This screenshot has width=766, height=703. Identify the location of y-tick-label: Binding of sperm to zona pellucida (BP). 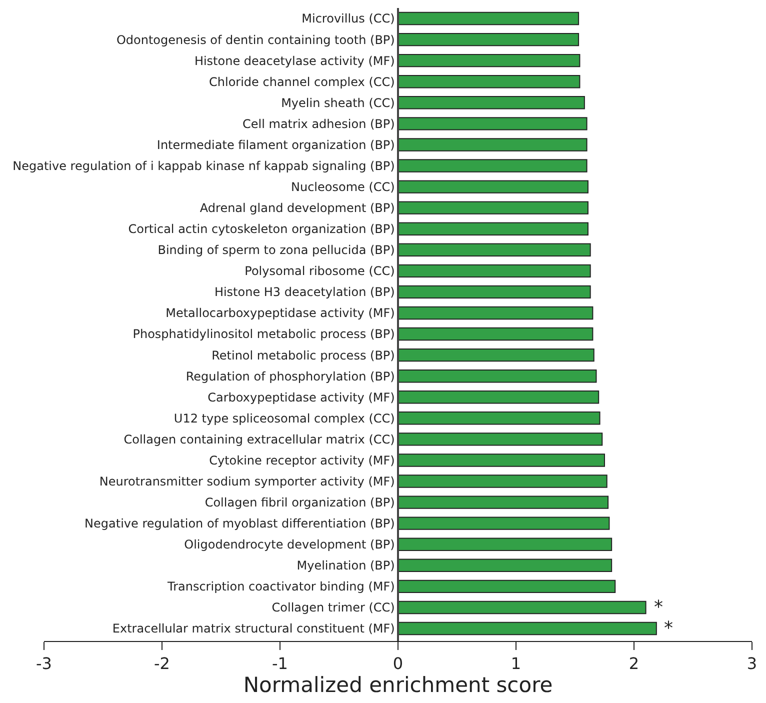
(276, 250).